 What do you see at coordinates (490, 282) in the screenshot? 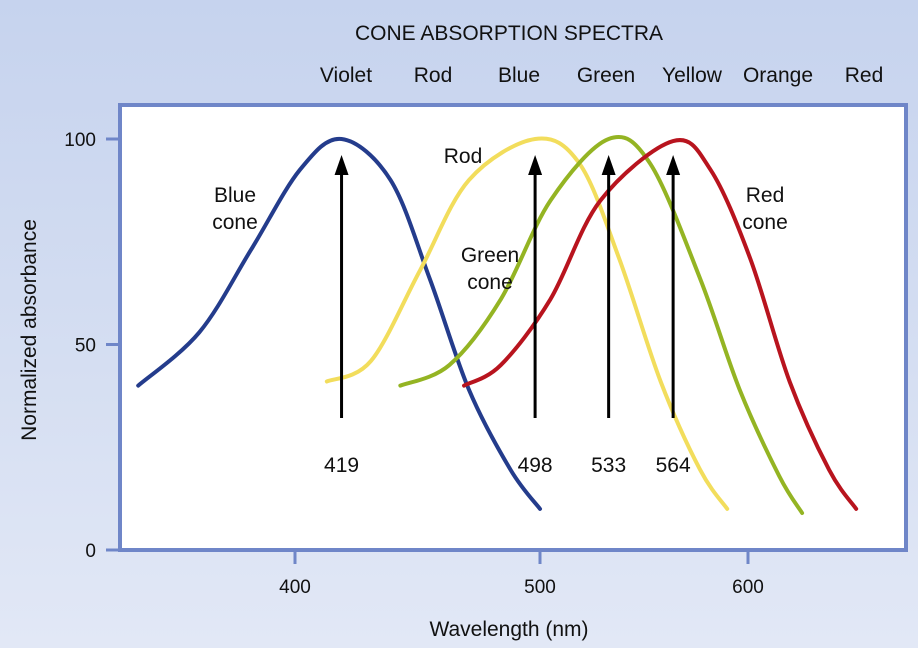
I see `green-cone-label: cone` at bounding box center [490, 282].